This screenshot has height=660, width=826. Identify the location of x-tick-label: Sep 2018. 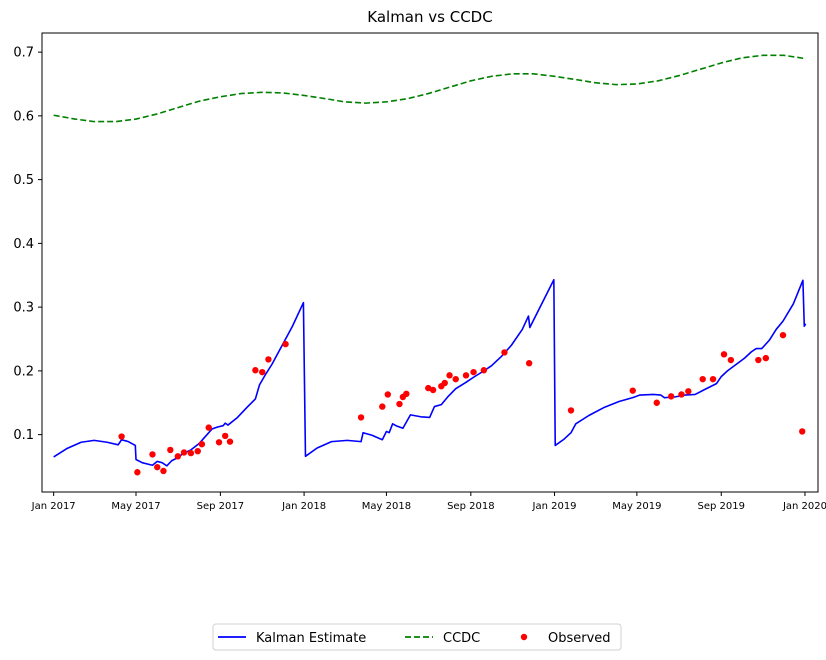
(470, 506).